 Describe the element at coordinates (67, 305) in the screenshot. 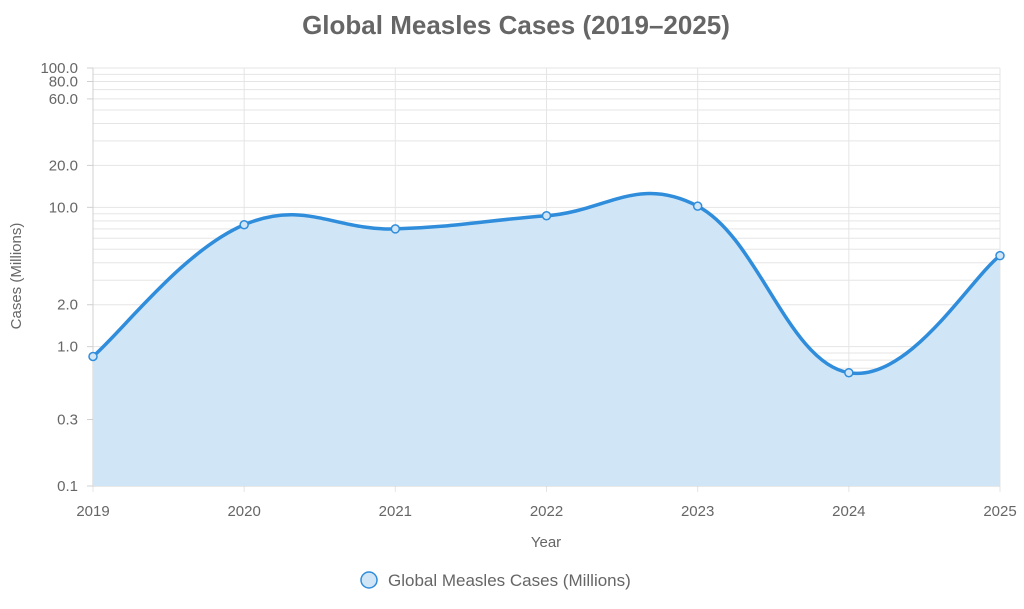

I see `y-tick-label: 2.0` at that location.